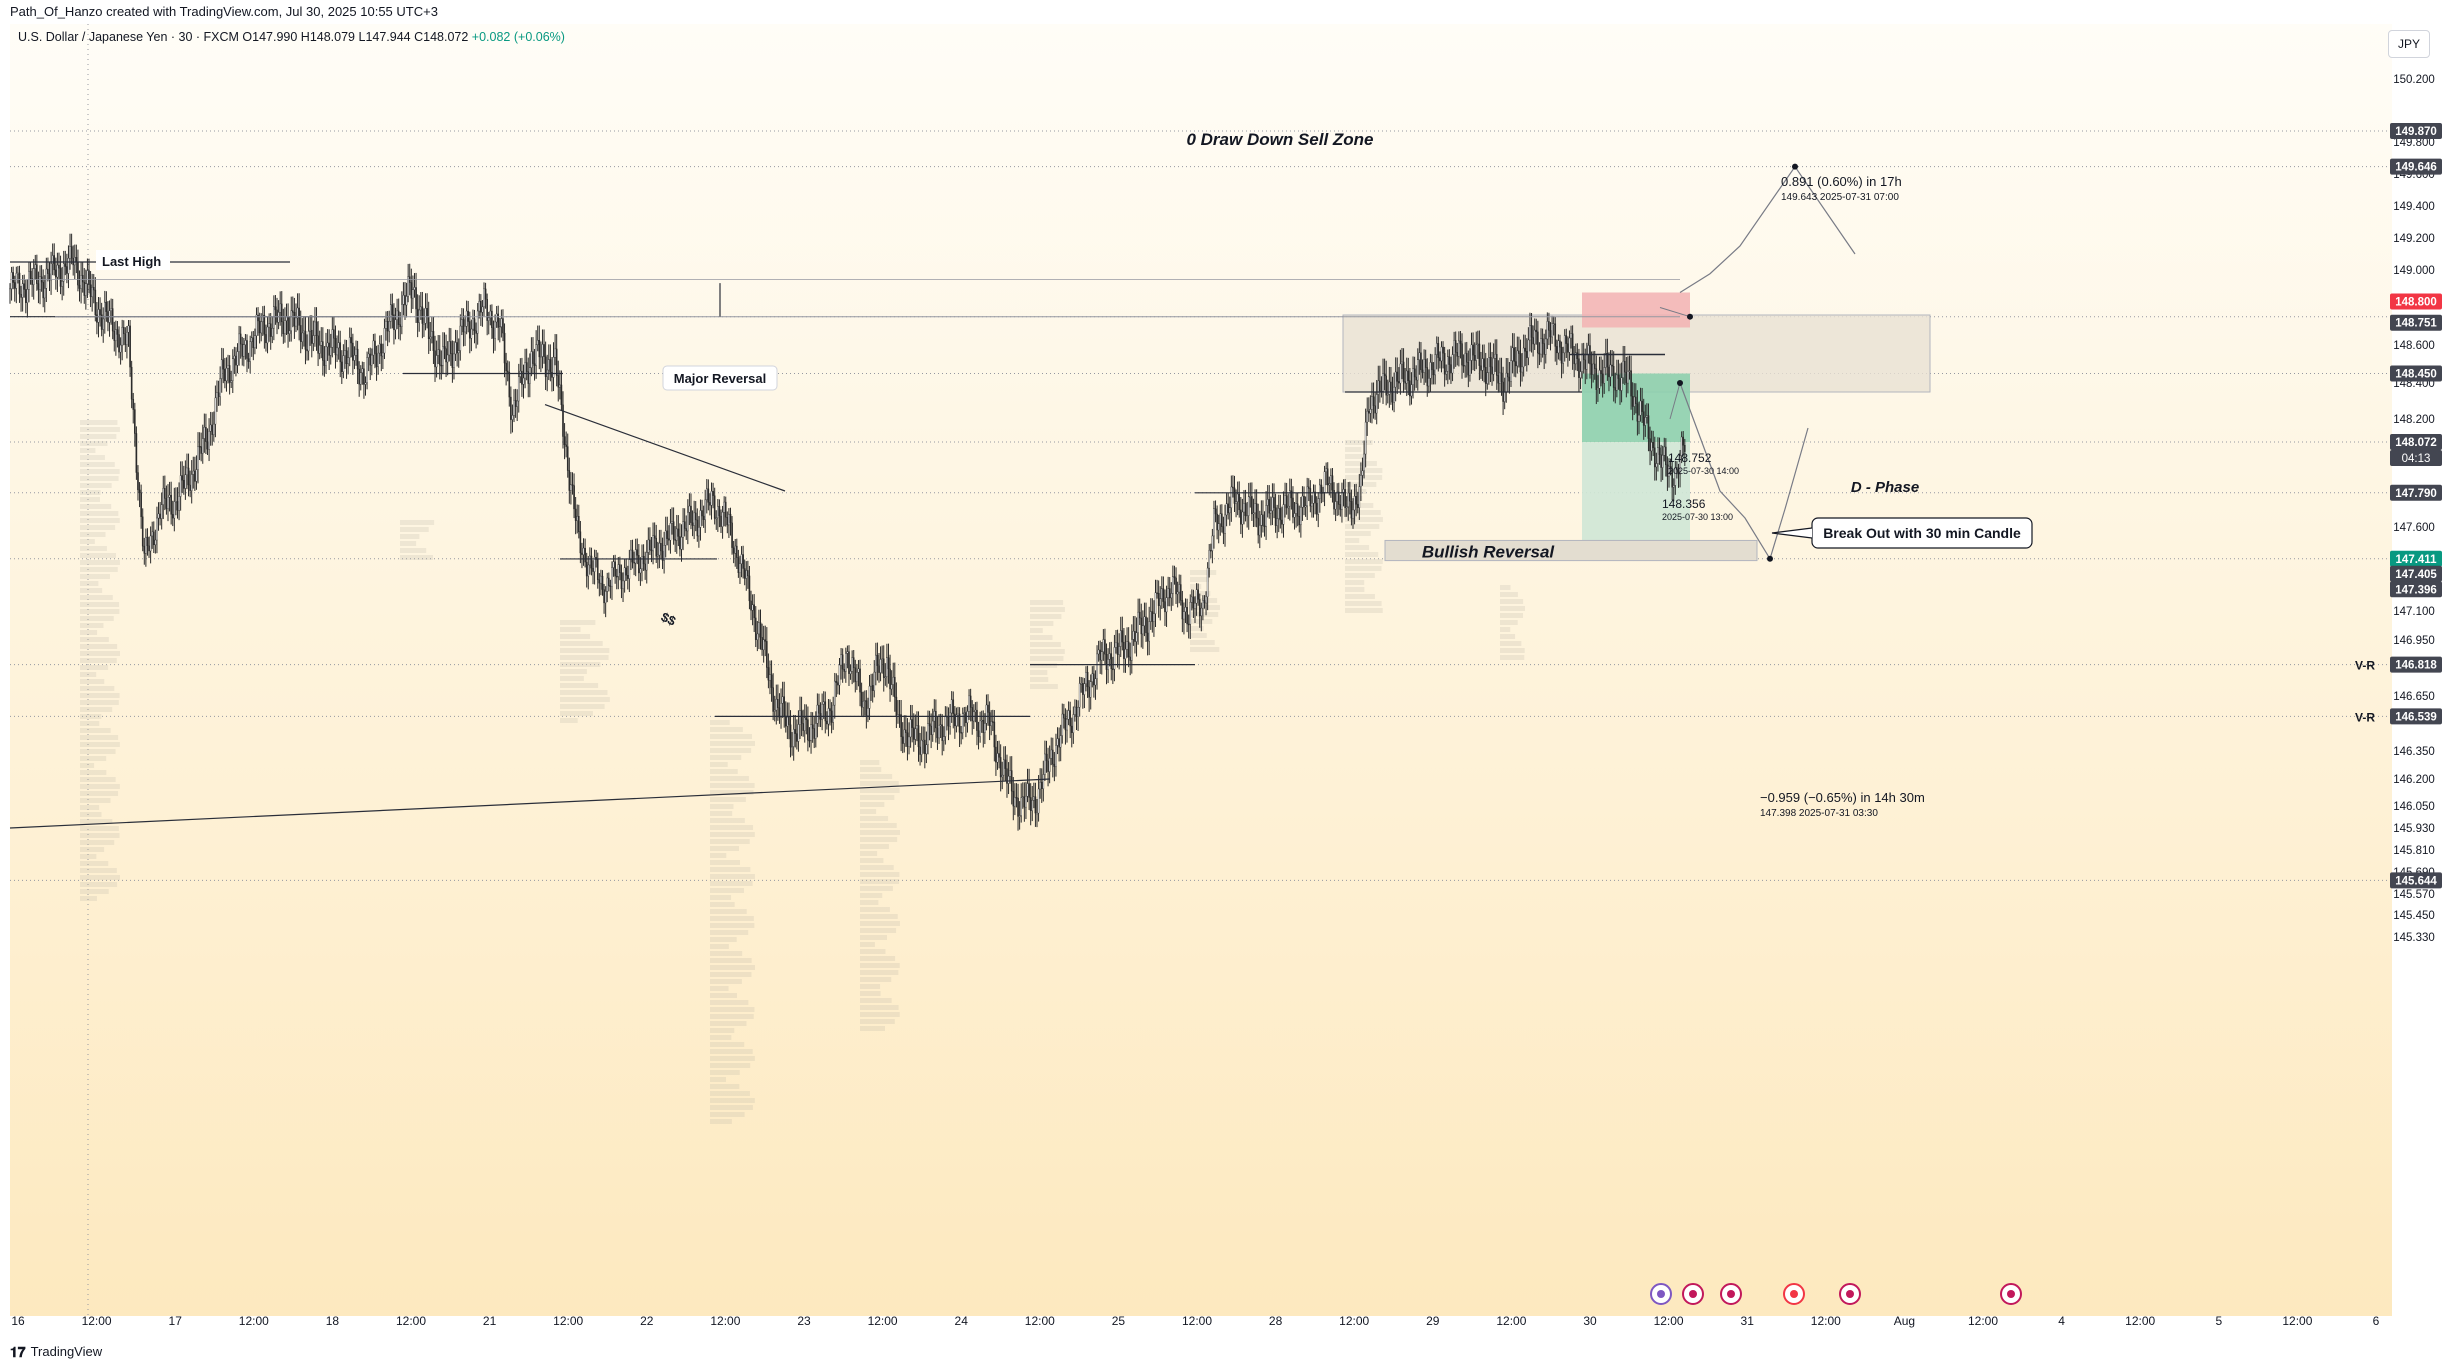  Describe the element at coordinates (1675, 401) in the screenshot. I see `breakout-arrow` at that location.